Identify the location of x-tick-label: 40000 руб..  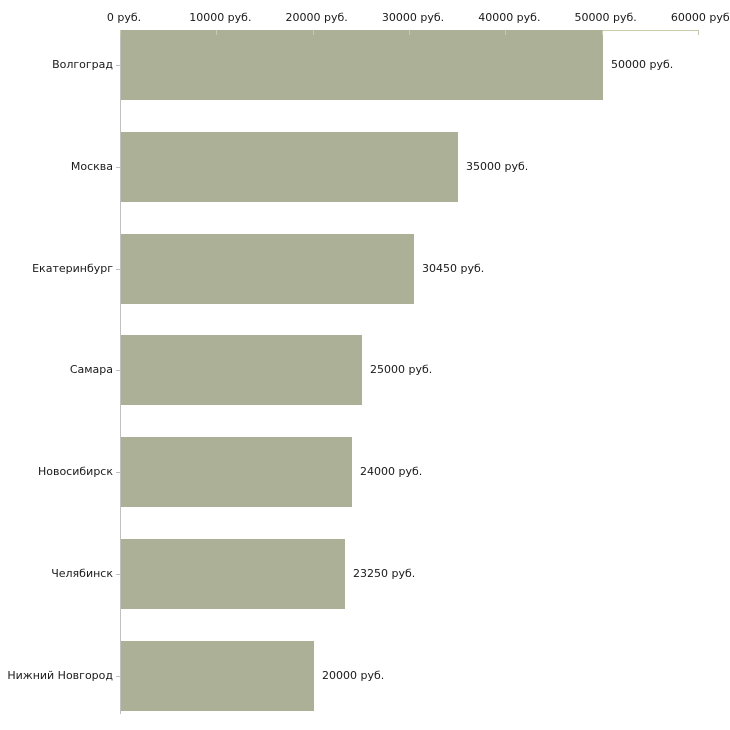
(509, 17).